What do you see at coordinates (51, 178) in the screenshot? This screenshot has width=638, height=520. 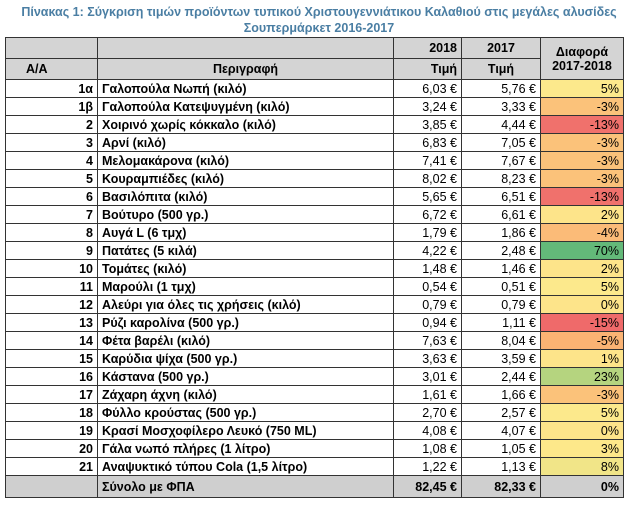 I see `row-number: 5` at bounding box center [51, 178].